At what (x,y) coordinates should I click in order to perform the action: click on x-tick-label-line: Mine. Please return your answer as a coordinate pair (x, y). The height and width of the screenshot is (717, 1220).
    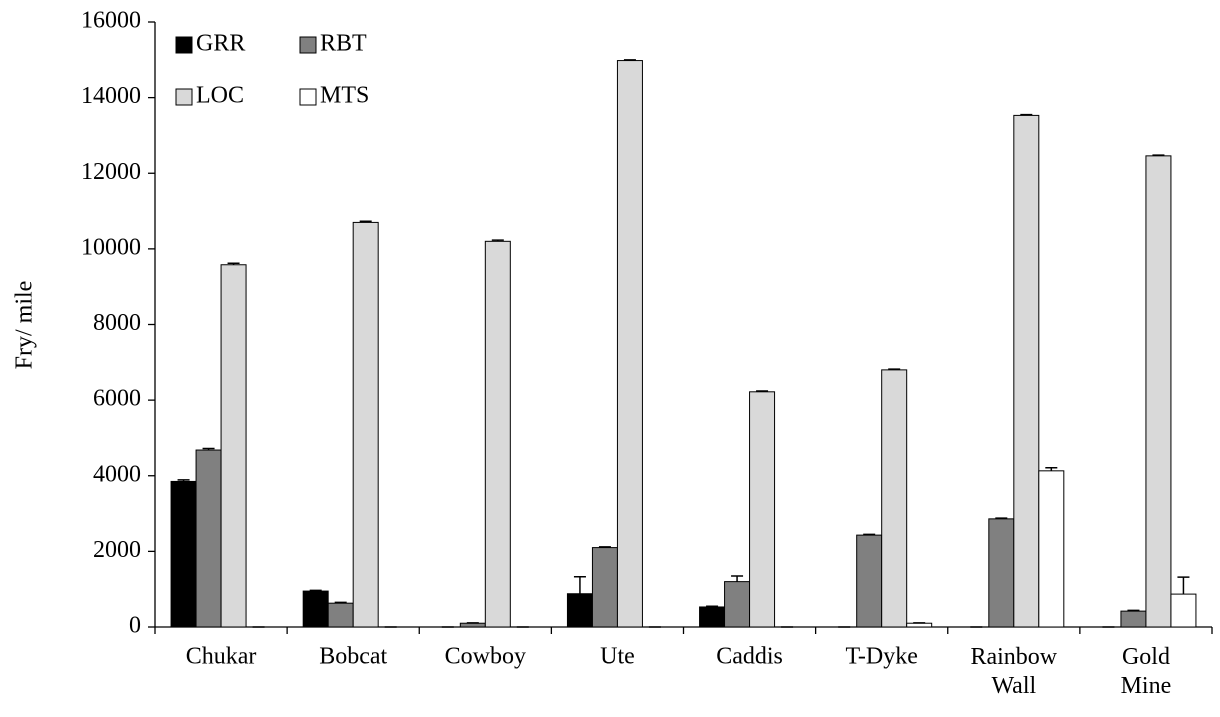
    Looking at the image, I should click on (1146, 686).